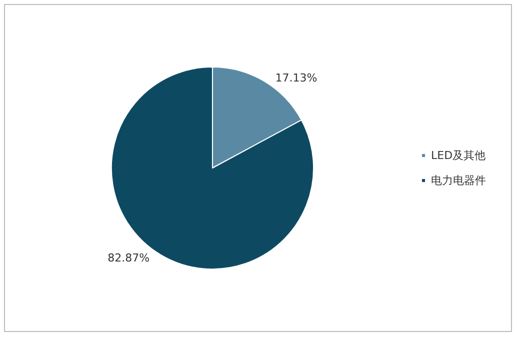  I want to click on data-label: 82.87%, so click(129, 258).